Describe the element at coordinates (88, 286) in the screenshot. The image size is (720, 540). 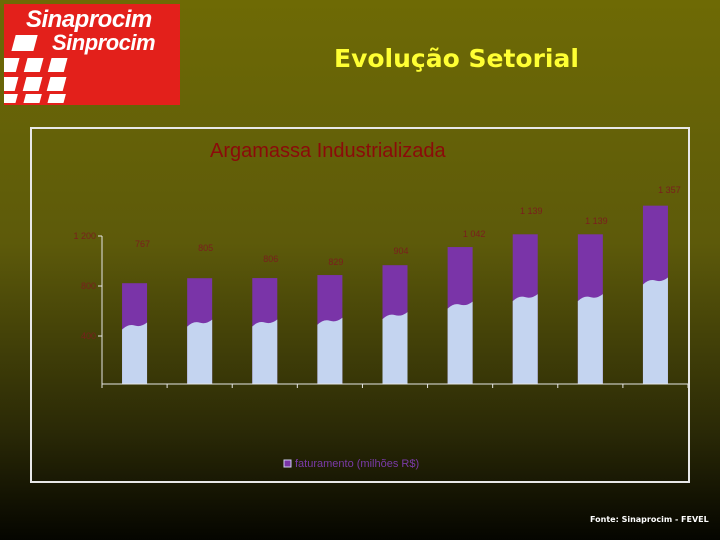
I see `y-tick-label: 800` at that location.